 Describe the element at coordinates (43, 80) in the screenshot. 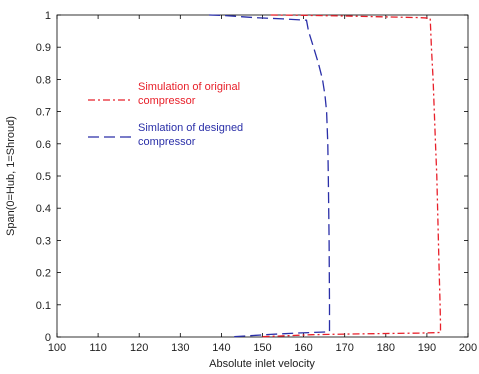

I see `y-tick-label: 0.8` at that location.